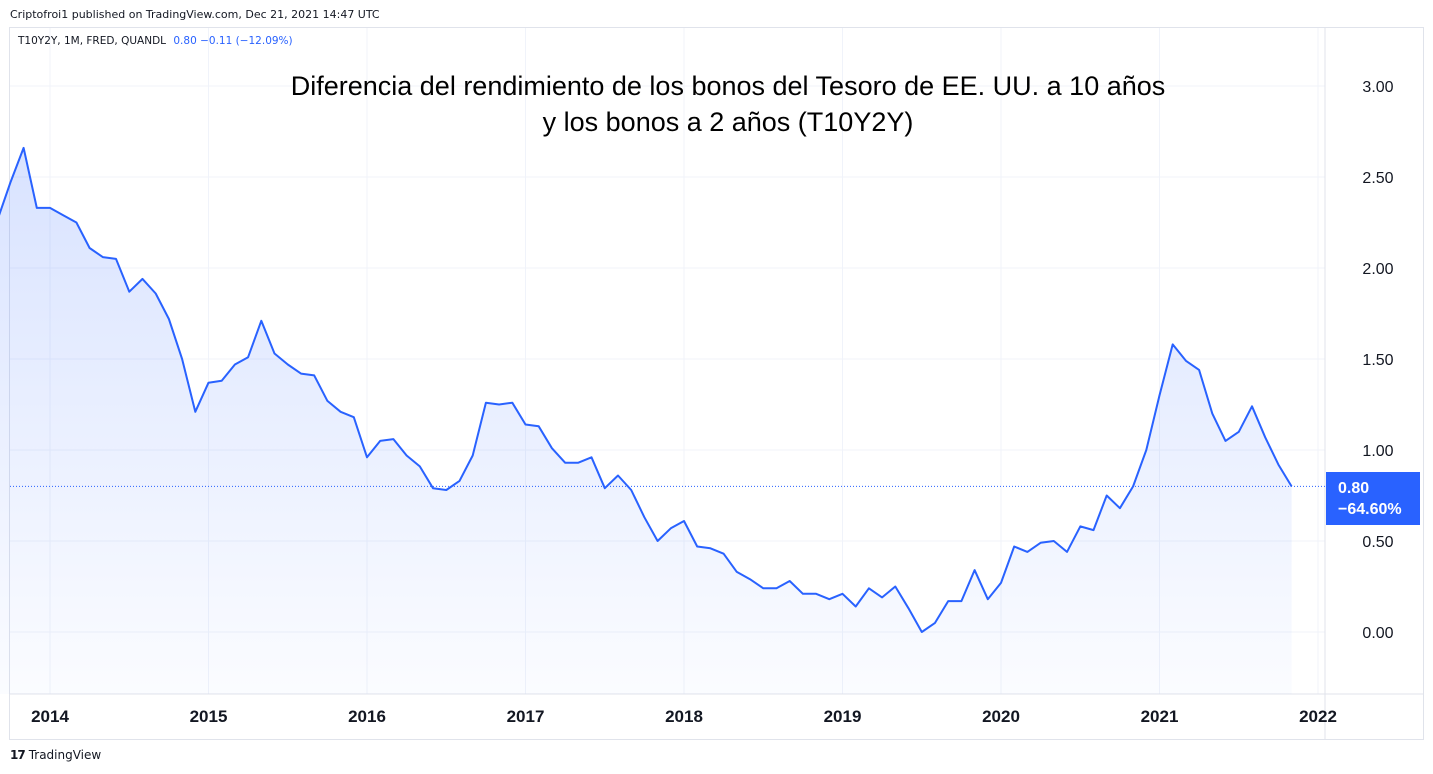 This screenshot has width=1433, height=774. What do you see at coordinates (1377, 360) in the screenshot?
I see `price-scale: 3.00 2.50 2.00 1.50 1.00 0.50 0.00` at bounding box center [1377, 360].